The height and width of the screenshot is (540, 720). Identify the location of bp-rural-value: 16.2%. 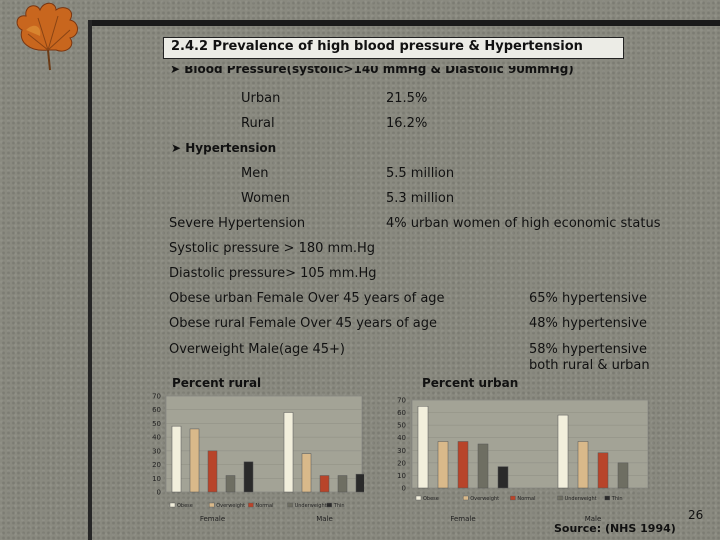
(407, 123).